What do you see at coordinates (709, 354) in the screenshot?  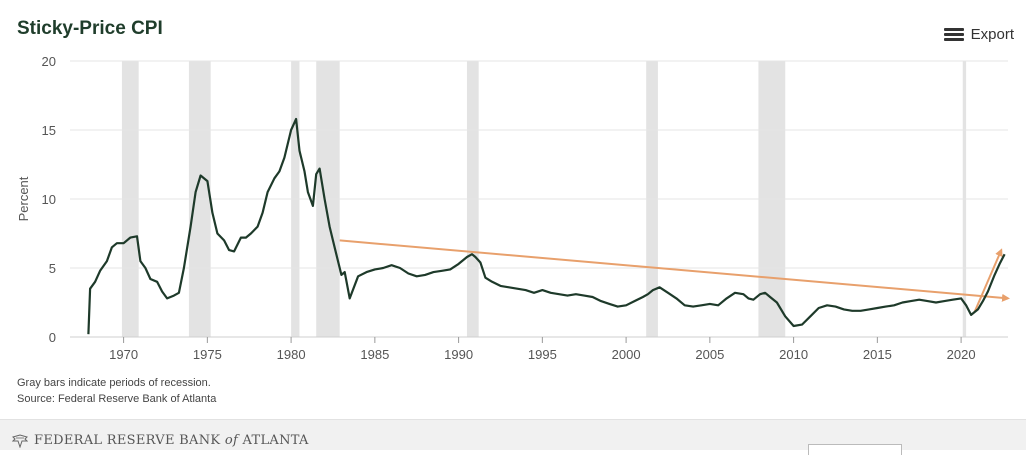 I see `x-tick-label: 2005` at bounding box center [709, 354].